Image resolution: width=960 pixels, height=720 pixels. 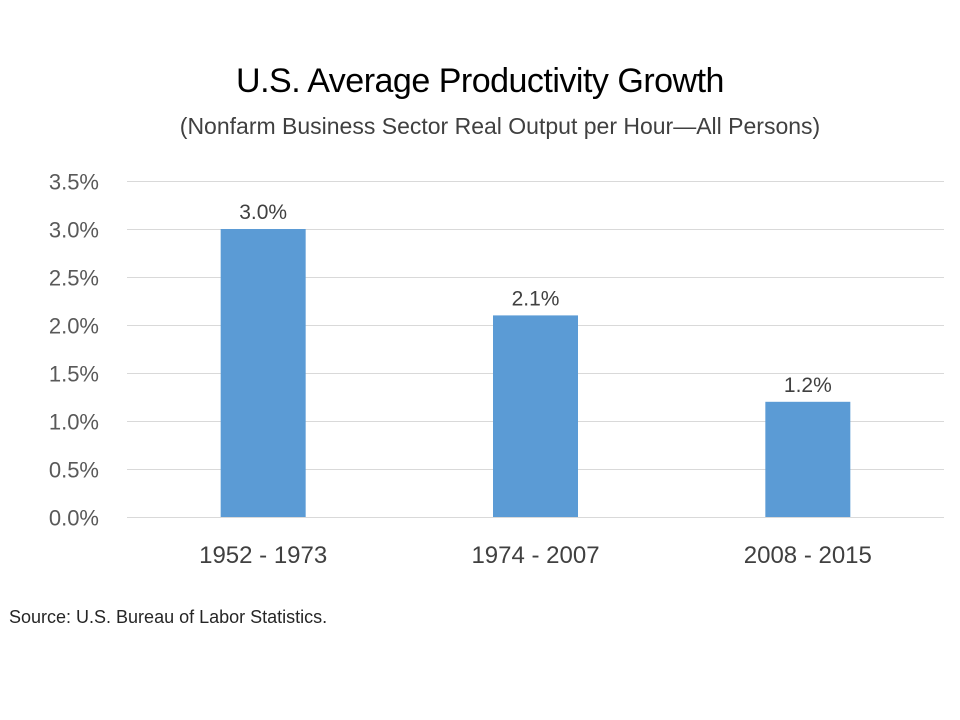 What do you see at coordinates (808, 555) in the screenshot?
I see `x-category-label: 2008 - 2015` at bounding box center [808, 555].